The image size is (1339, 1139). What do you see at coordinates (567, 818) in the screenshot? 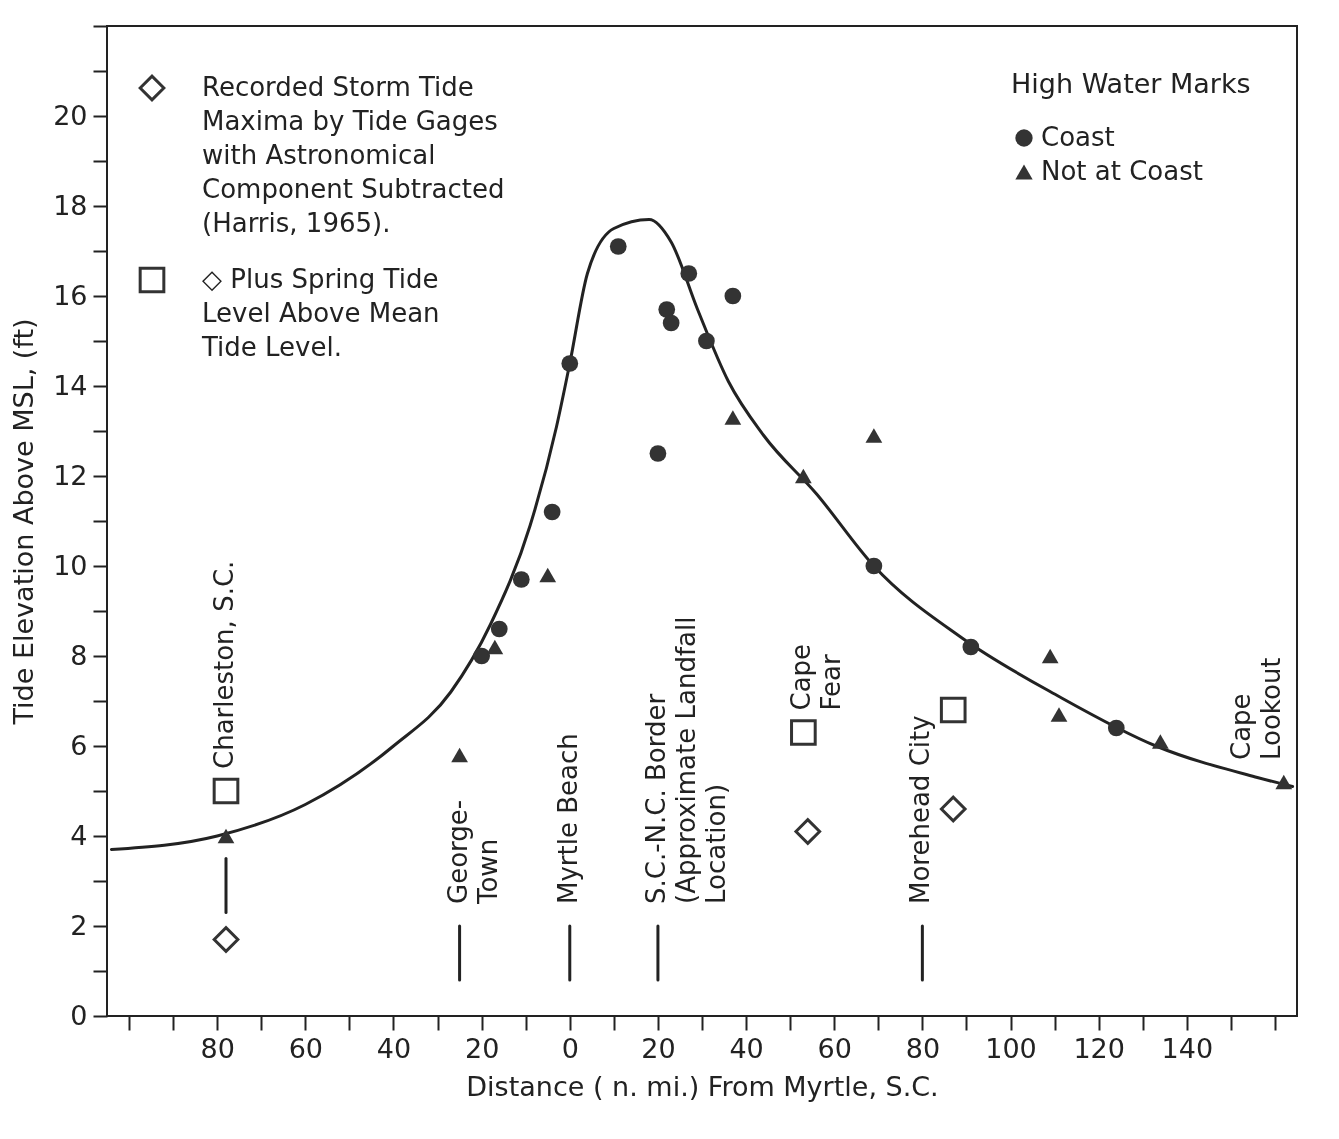
I see `annotation: Myrtle Beach` at bounding box center [567, 818].